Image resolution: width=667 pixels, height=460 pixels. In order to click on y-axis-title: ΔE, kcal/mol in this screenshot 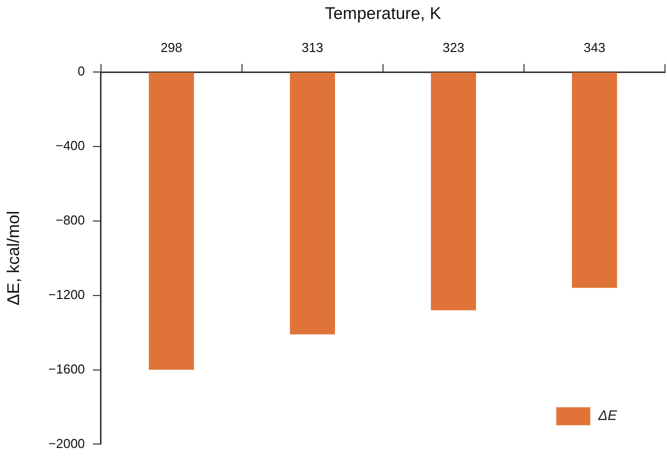, I will do `click(13, 258)`.